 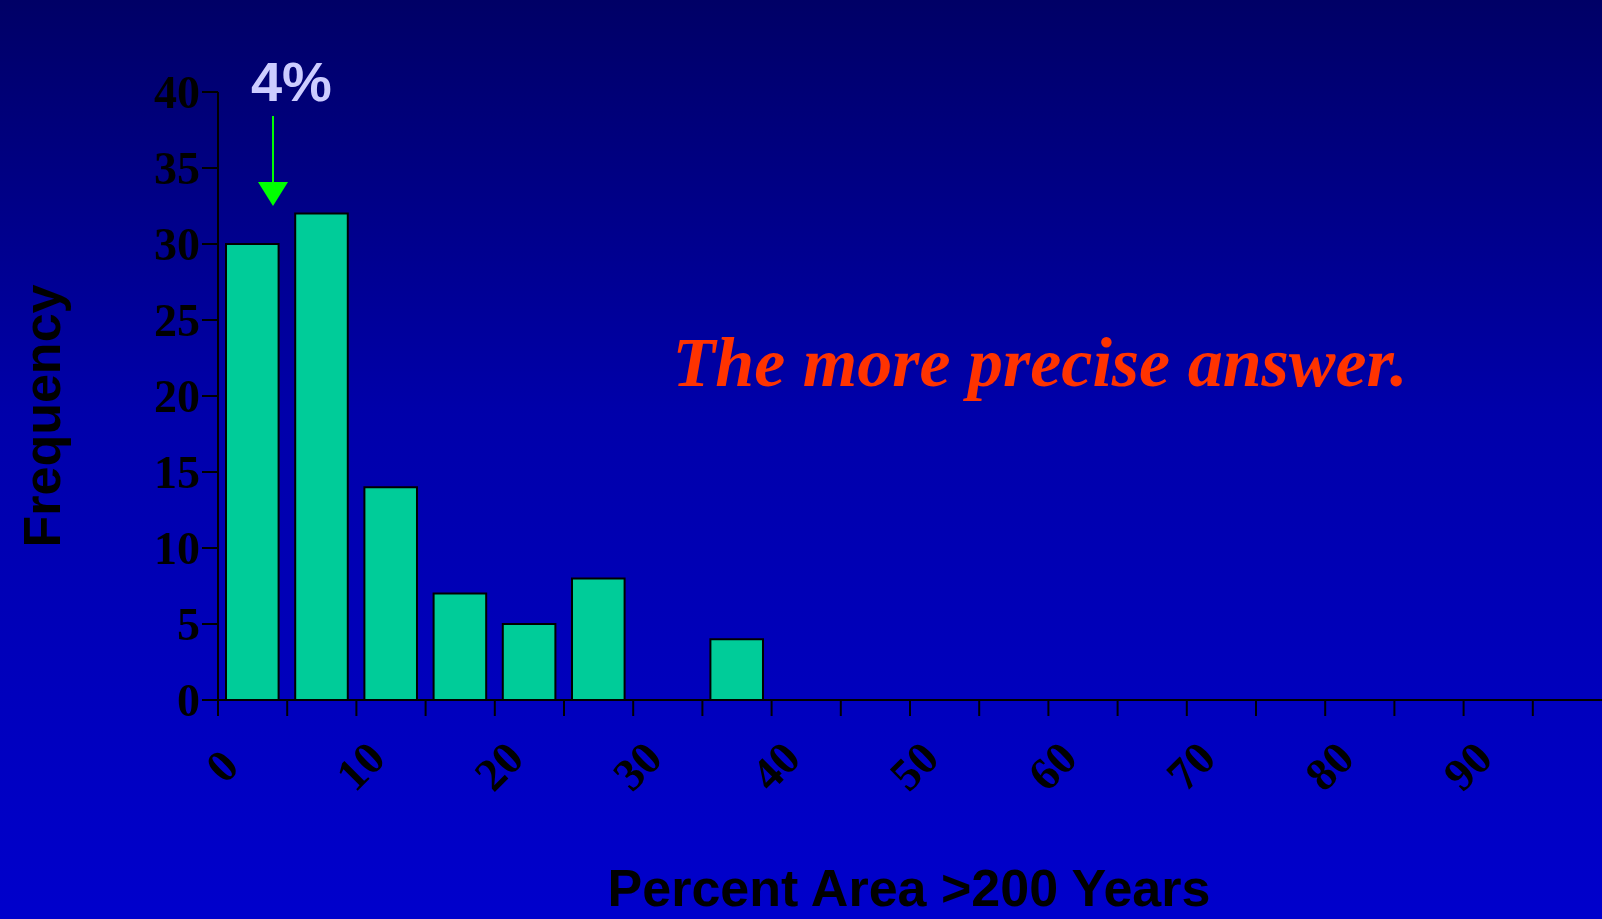 I want to click on y-tick-label: 0, so click(x=188, y=701).